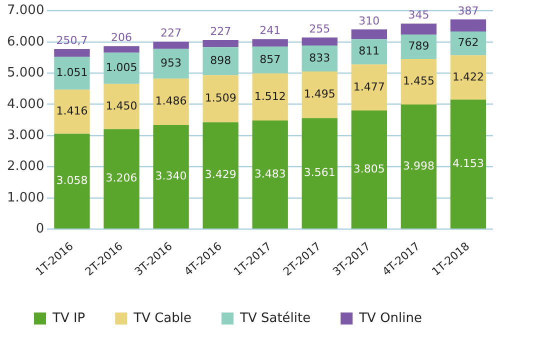 The width and height of the screenshot is (533, 339). What do you see at coordinates (121, 37) in the screenshot?
I see `data-label: 206` at bounding box center [121, 37].